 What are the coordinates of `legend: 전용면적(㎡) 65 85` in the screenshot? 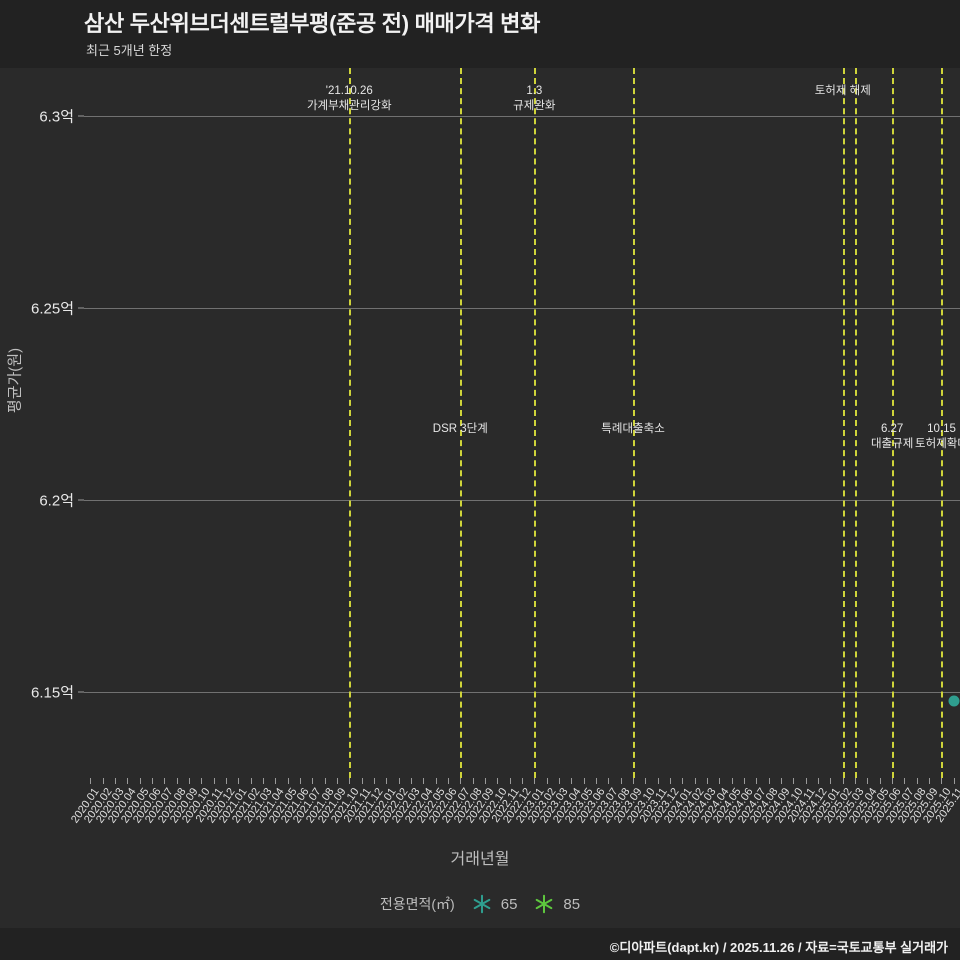 It's located at (480, 904).